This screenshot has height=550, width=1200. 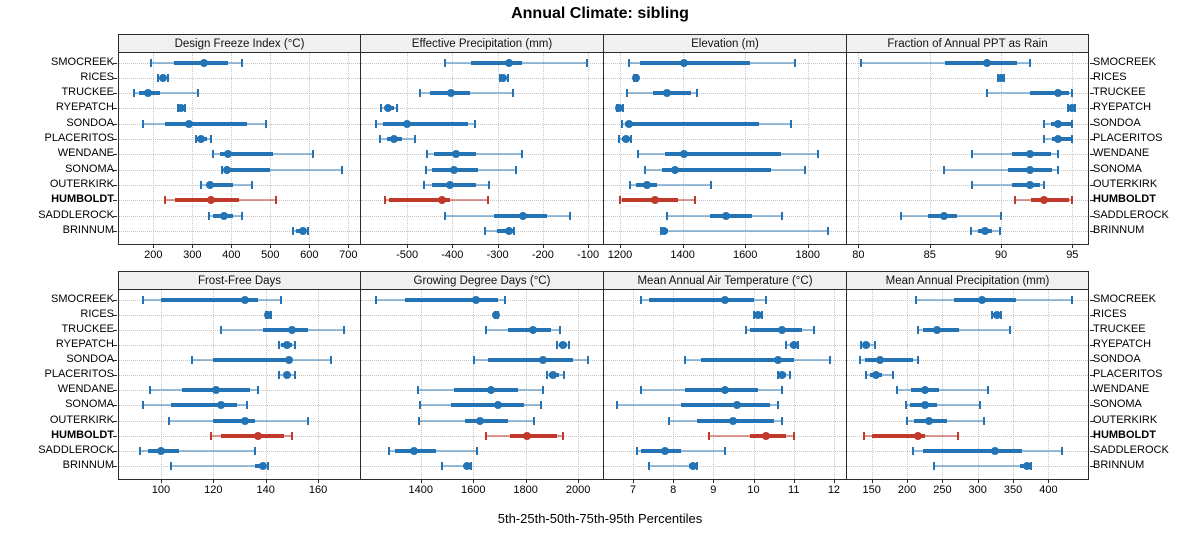 I want to click on panel-plot: -500 -400 -300 -200 -100, so click(x=482, y=157).